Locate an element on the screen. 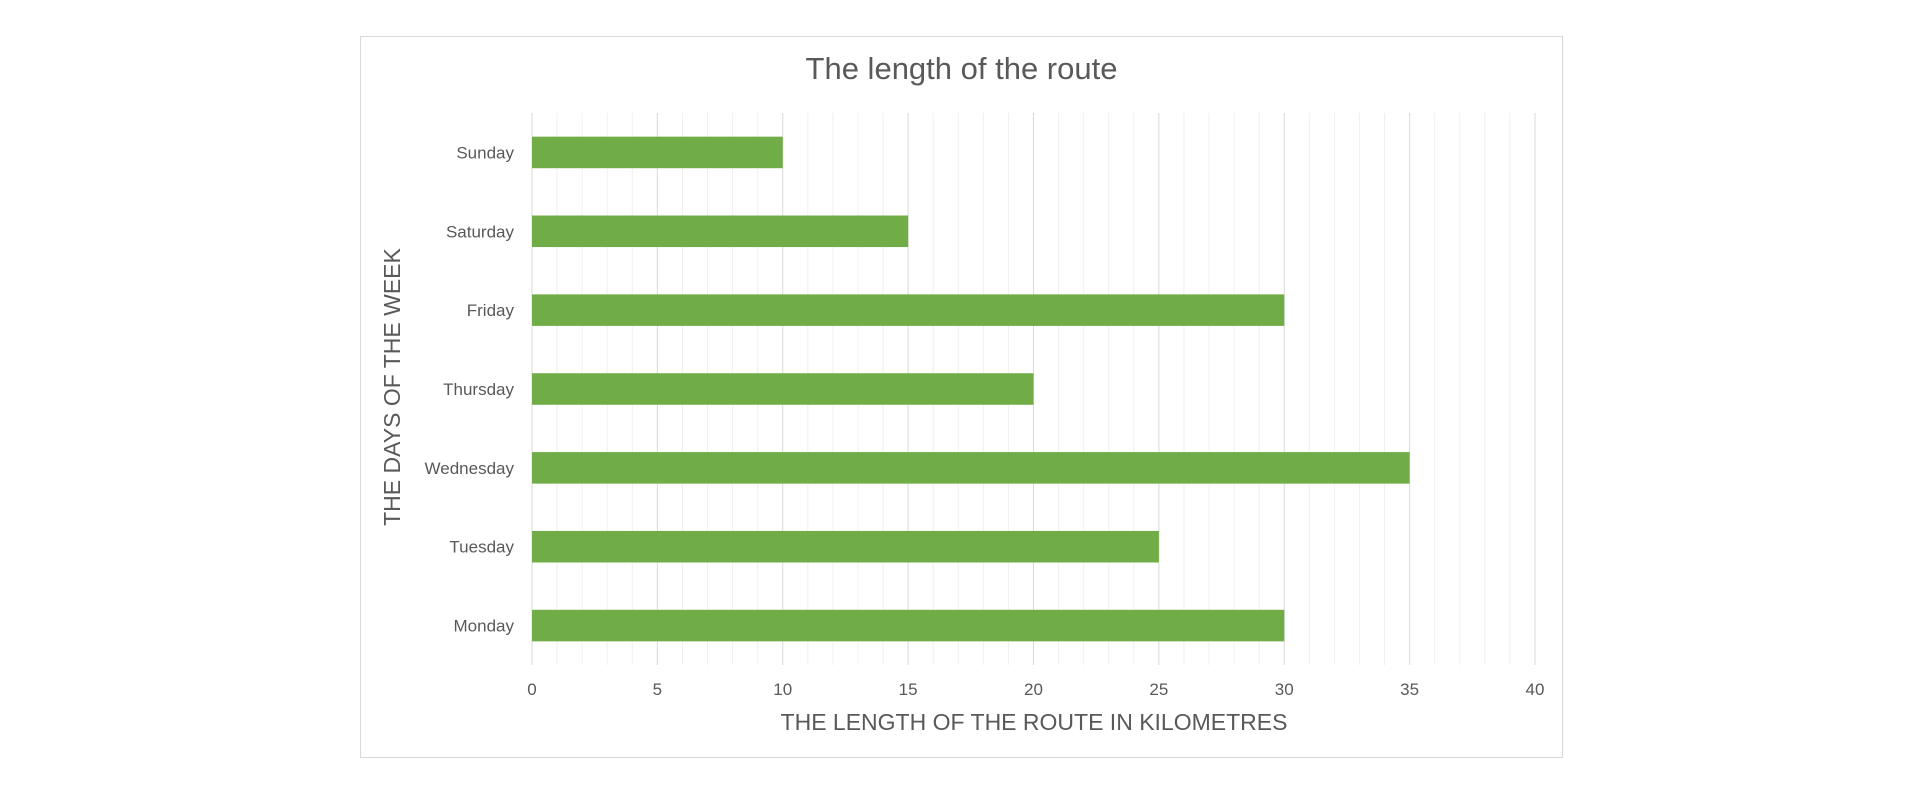 Image resolution: width=1920 pixels, height=800 pixels. y-tick-label: Tuesday is located at coordinates (481, 547).